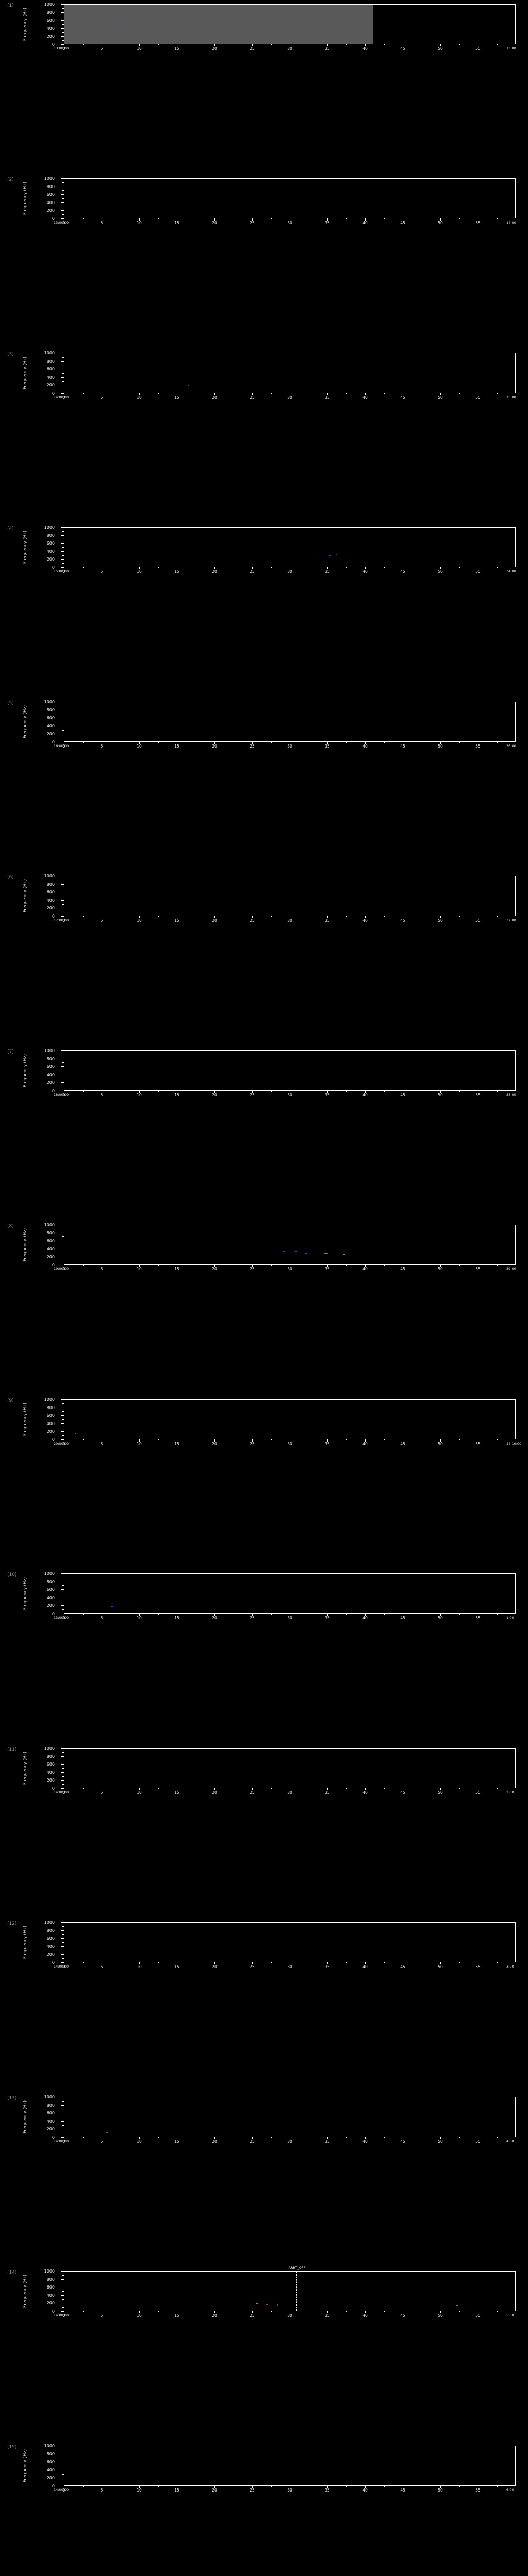 The image size is (528, 2576). What do you see at coordinates (289, 1792) in the screenshot?
I see `x-tick-label: 30` at bounding box center [289, 1792].